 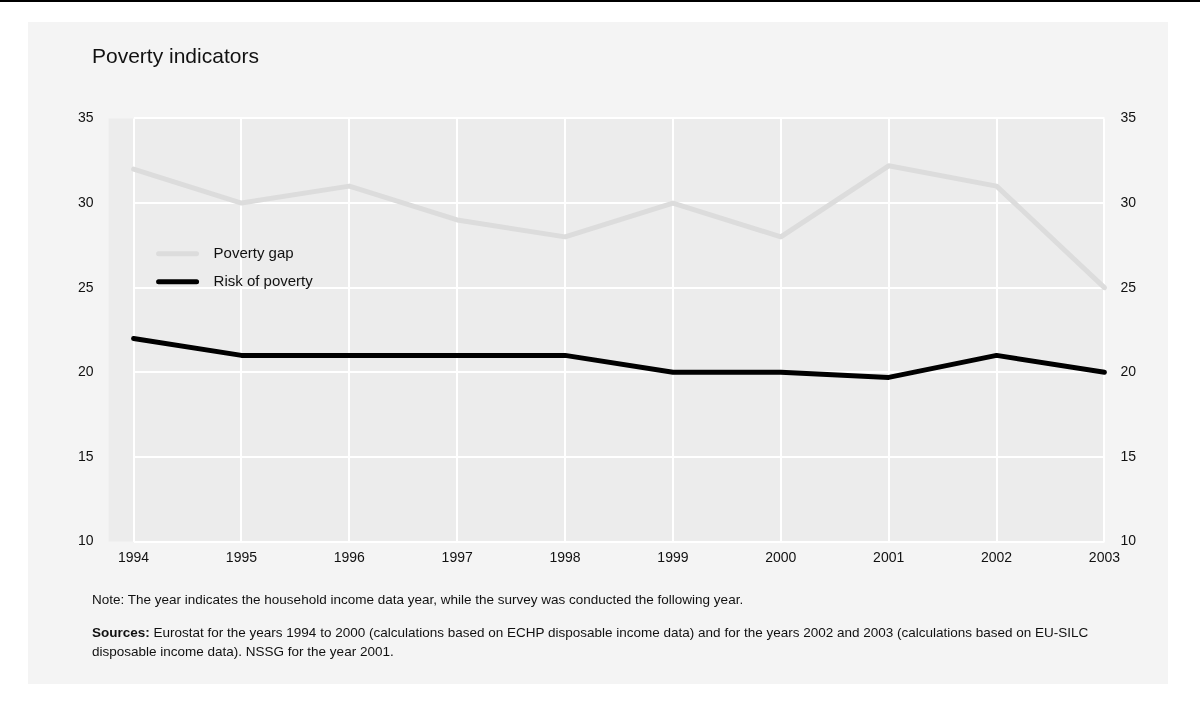 I want to click on y-tick-label: 10, so click(x=85, y=540).